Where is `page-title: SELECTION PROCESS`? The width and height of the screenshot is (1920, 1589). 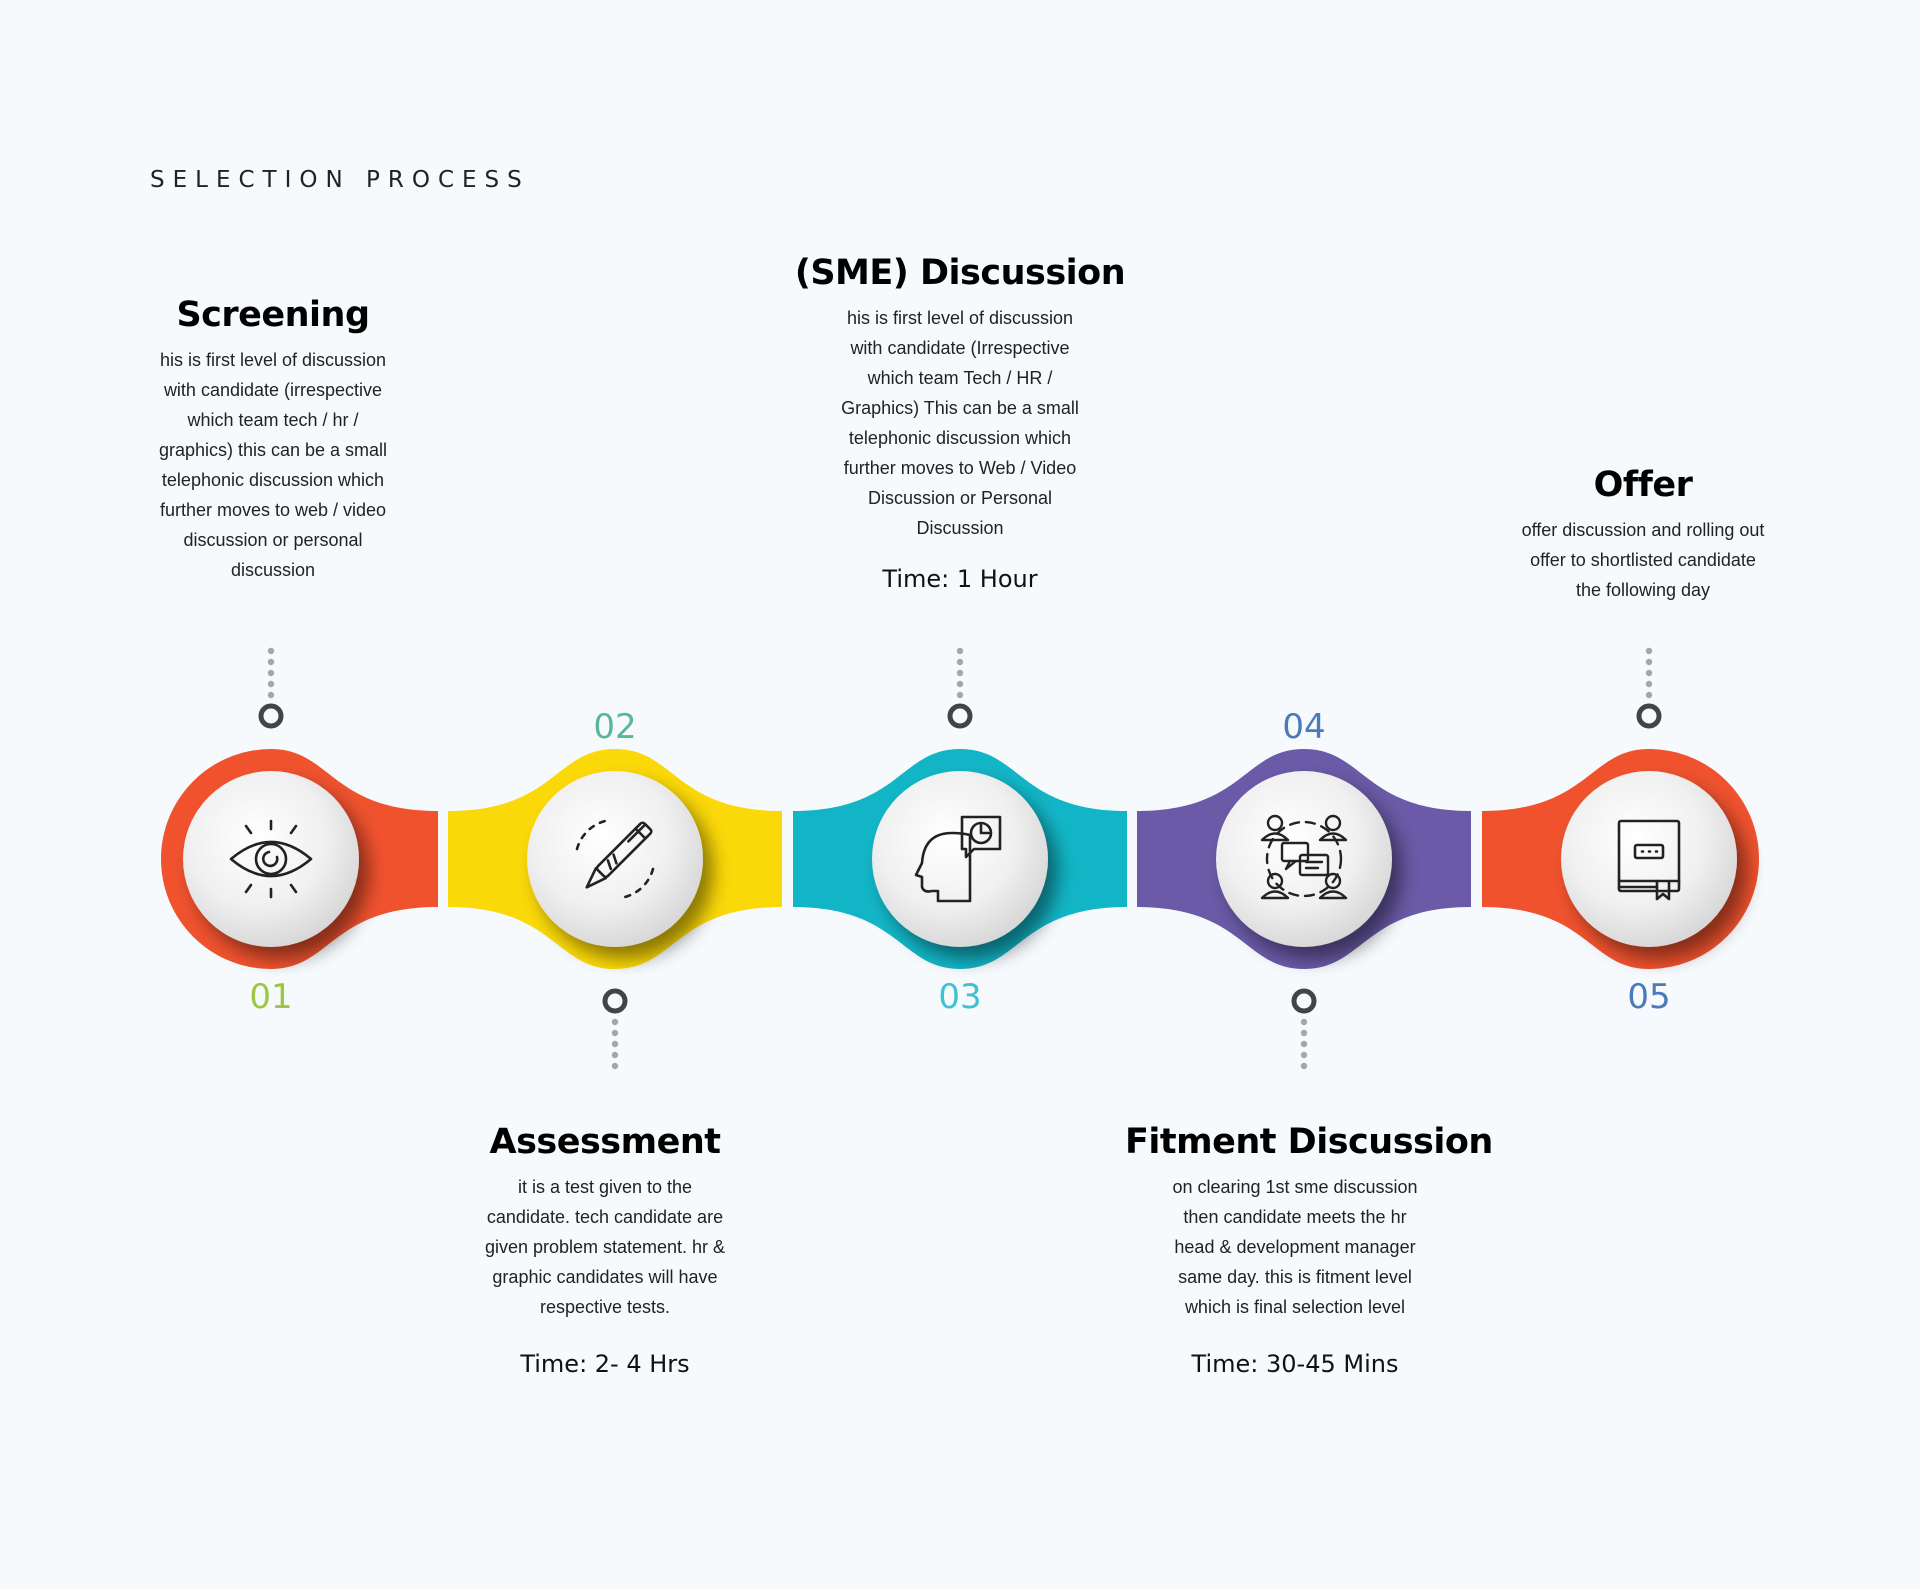 page-title: SELECTION PROCESS is located at coordinates (340, 180).